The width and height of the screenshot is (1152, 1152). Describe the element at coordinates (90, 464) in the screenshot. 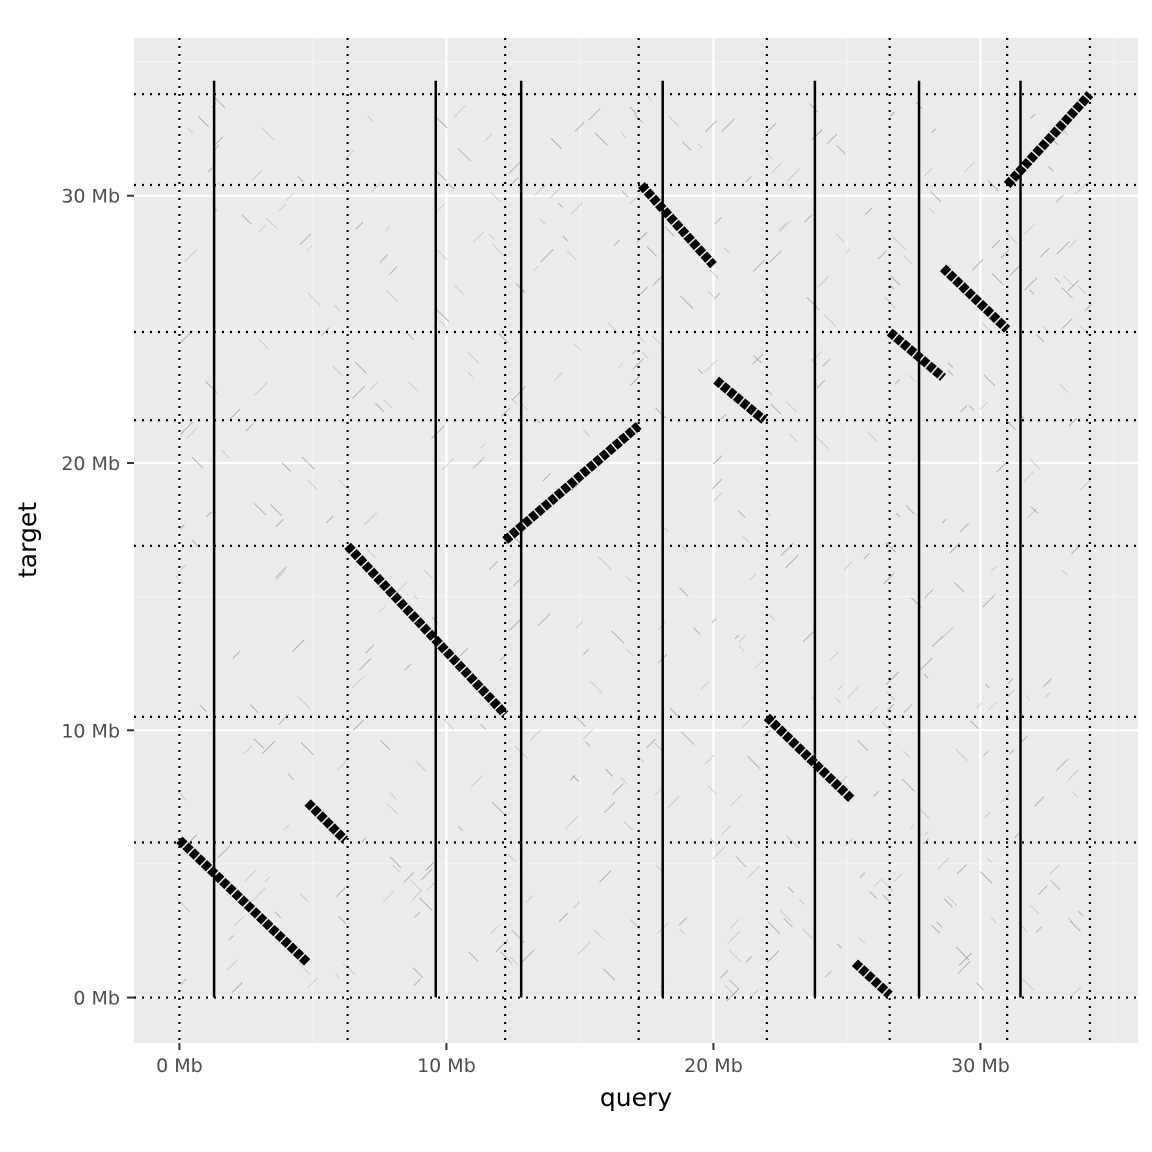

I see `y-tick-label: 20 Mb` at that location.